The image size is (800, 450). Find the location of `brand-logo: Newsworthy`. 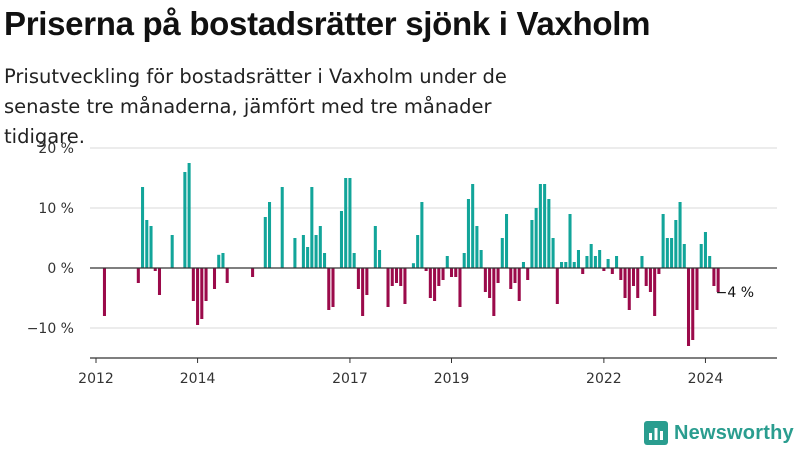

brand-logo: Newsworthy is located at coordinates (719, 433).